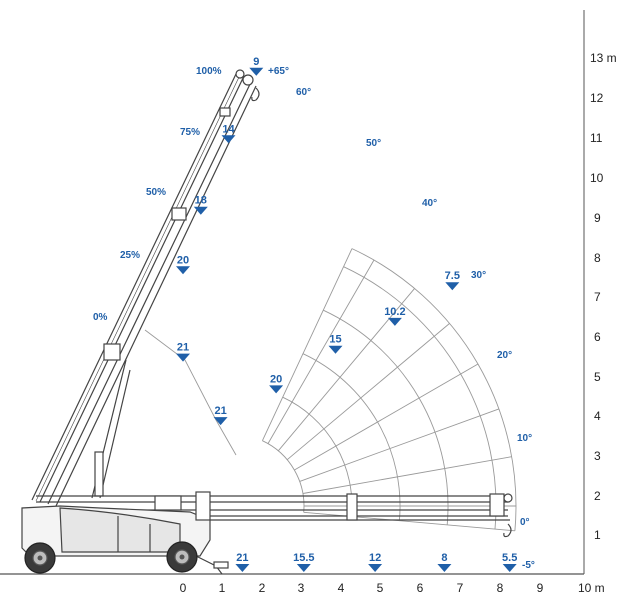 Image resolution: width=619 pixels, height=601 pixels. What do you see at coordinates (209, 71) in the screenshot?
I see `extension-label: 100%` at bounding box center [209, 71].